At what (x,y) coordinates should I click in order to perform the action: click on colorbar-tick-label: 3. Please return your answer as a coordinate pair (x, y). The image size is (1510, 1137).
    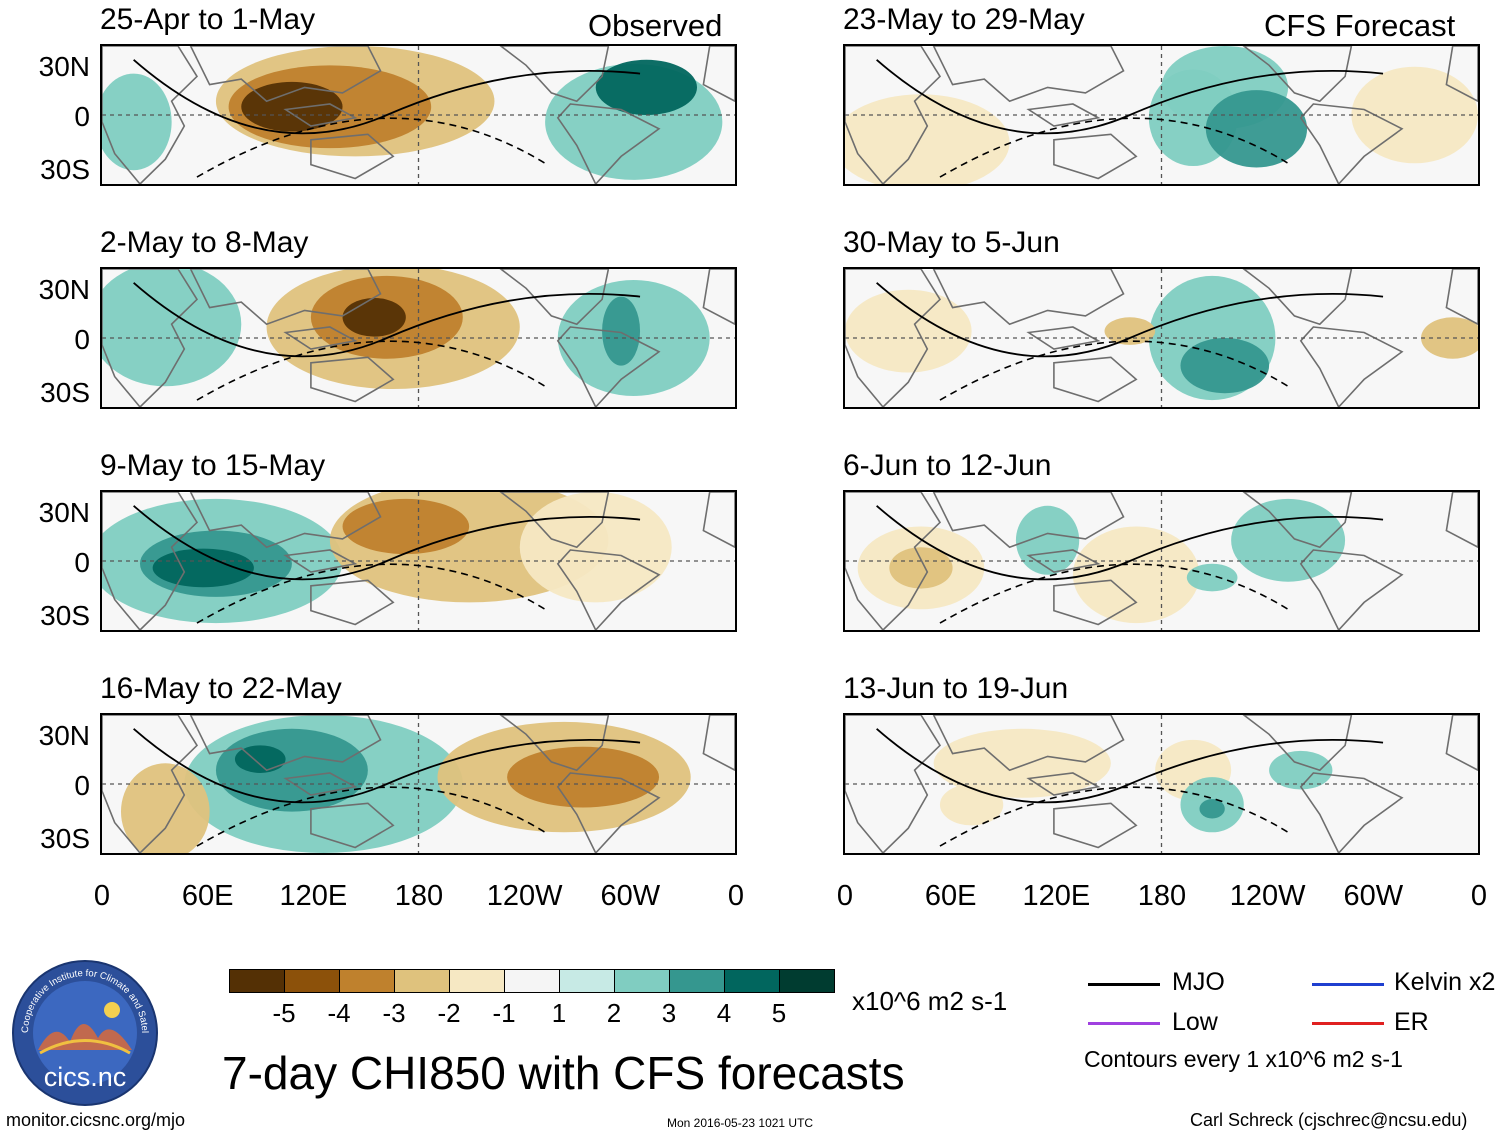
    Looking at the image, I should click on (669, 1013).